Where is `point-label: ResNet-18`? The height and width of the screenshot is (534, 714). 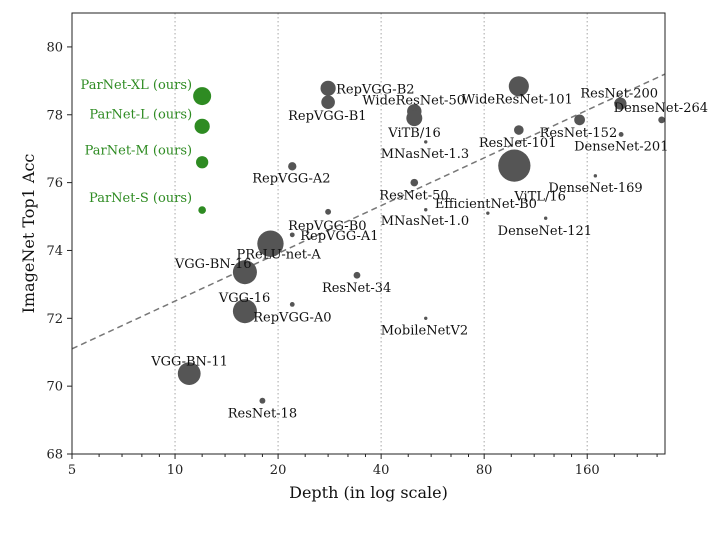 point-label: ResNet-18 is located at coordinates (262, 414).